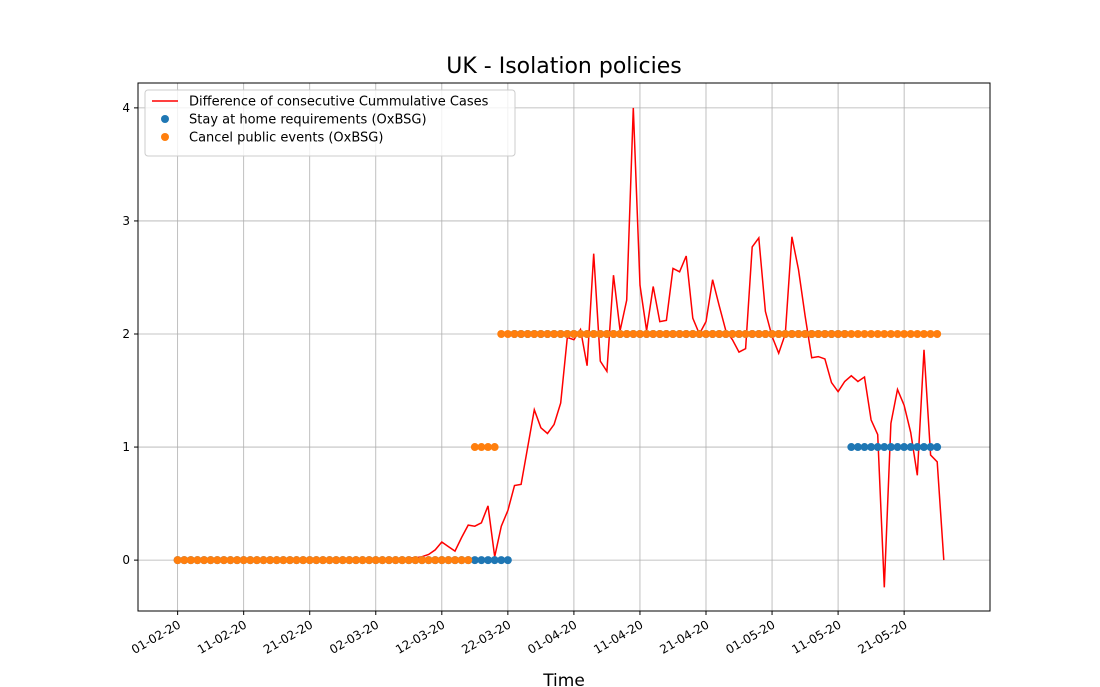  I want to click on y-tick-label: 4, so click(126, 108).